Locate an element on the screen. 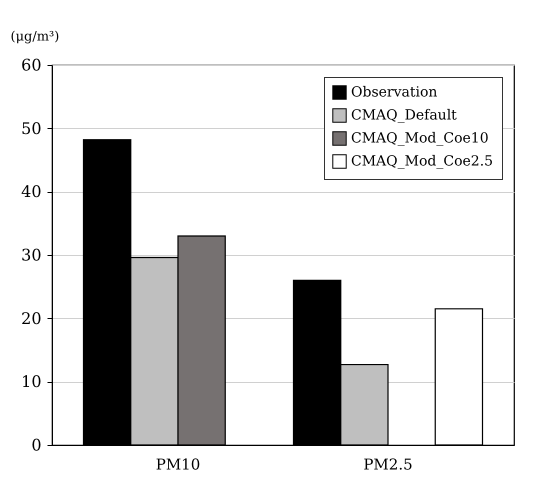 The width and height of the screenshot is (542, 477). legend-label: CMAQ_Default is located at coordinates (404, 116).